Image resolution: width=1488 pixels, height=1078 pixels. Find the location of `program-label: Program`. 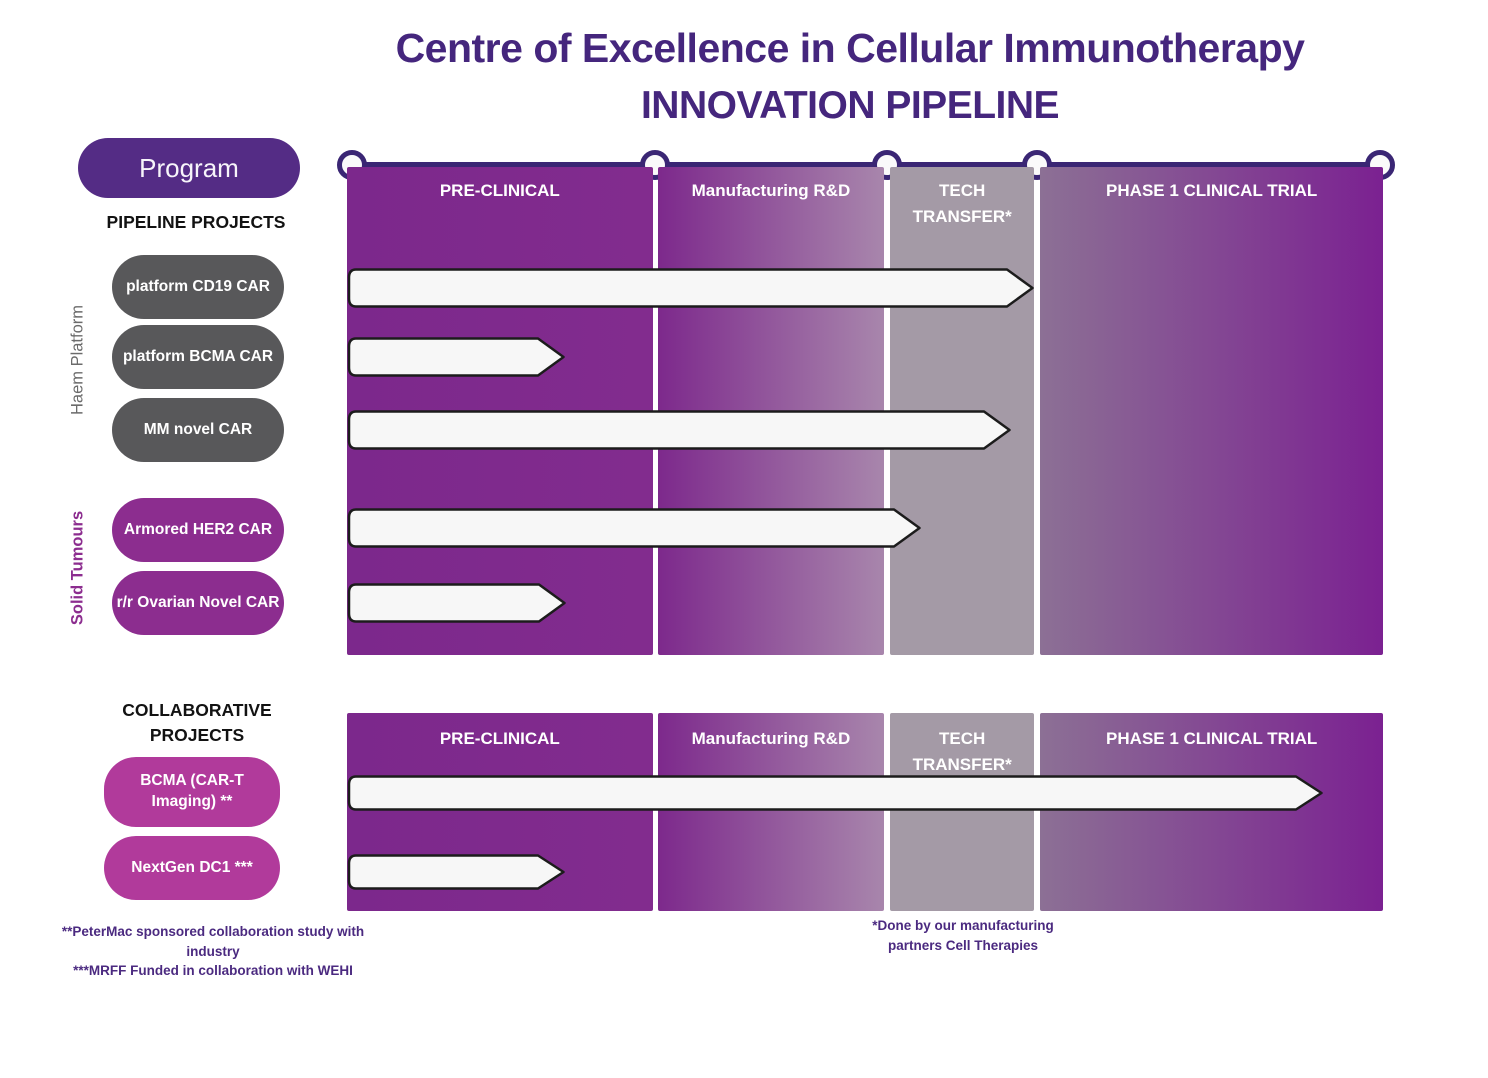

program-label: Program is located at coordinates (189, 167).